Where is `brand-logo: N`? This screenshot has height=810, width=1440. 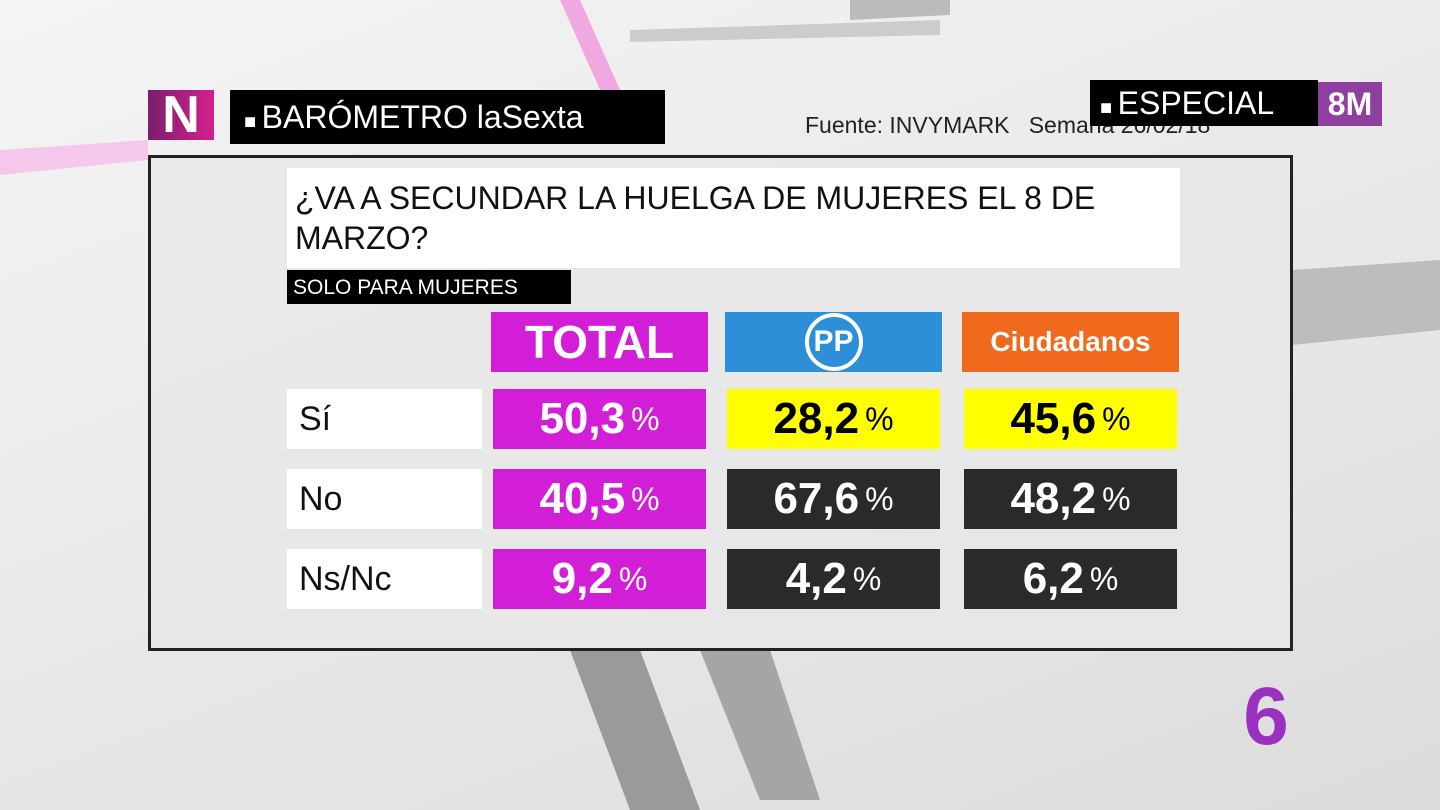 brand-logo: N is located at coordinates (181, 115).